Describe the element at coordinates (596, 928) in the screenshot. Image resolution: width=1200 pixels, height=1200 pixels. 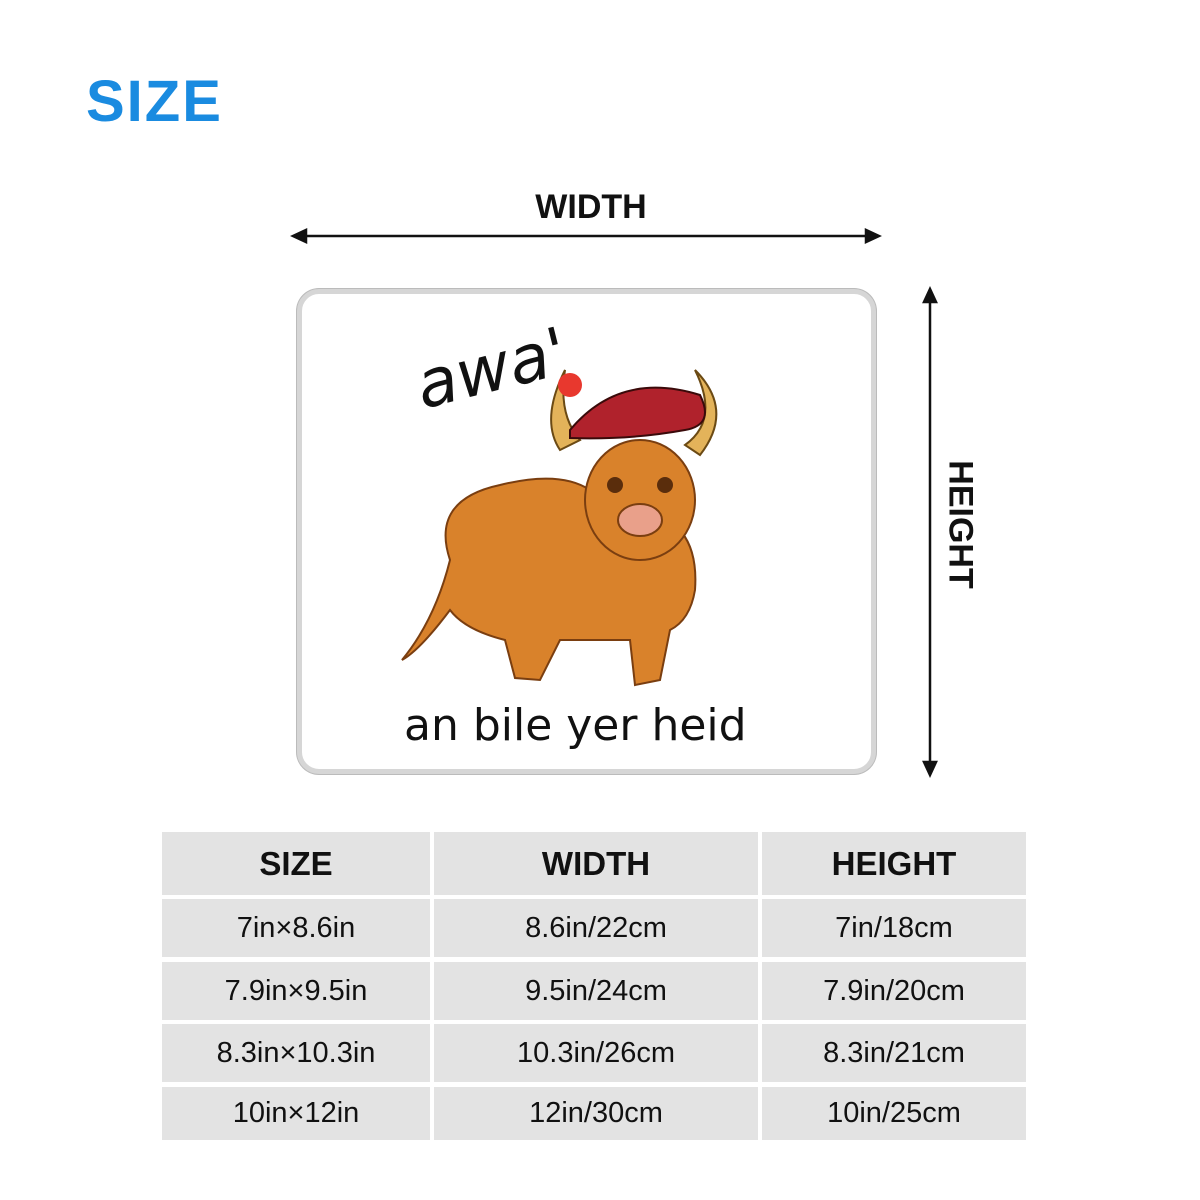
I see `table-cell: 8.6in/22cm` at that location.